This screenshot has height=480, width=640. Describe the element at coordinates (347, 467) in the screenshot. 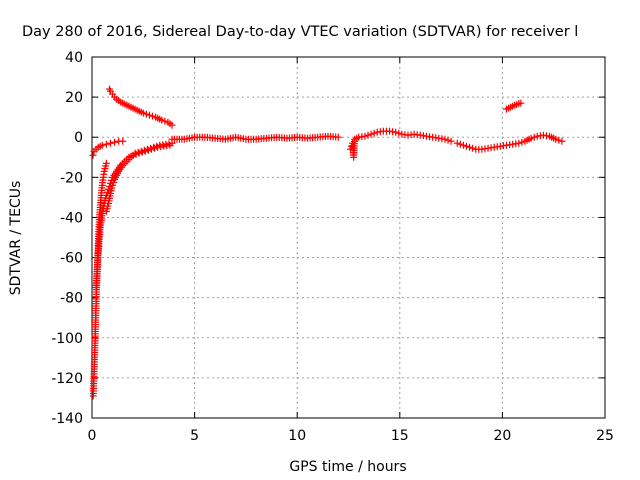

I see `x-axis-label: GPS time / hours` at that location.